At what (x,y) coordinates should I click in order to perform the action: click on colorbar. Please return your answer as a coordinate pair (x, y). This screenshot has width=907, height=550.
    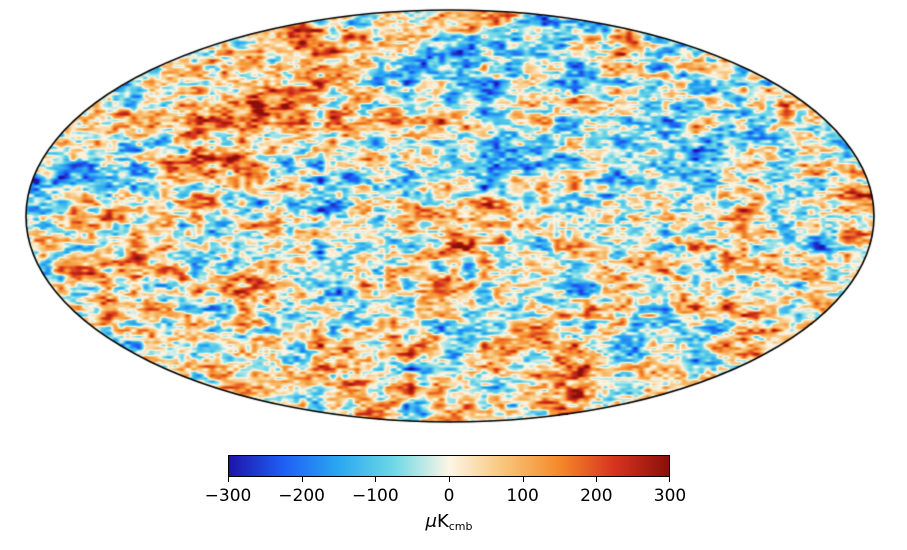
    Looking at the image, I should click on (449, 466).